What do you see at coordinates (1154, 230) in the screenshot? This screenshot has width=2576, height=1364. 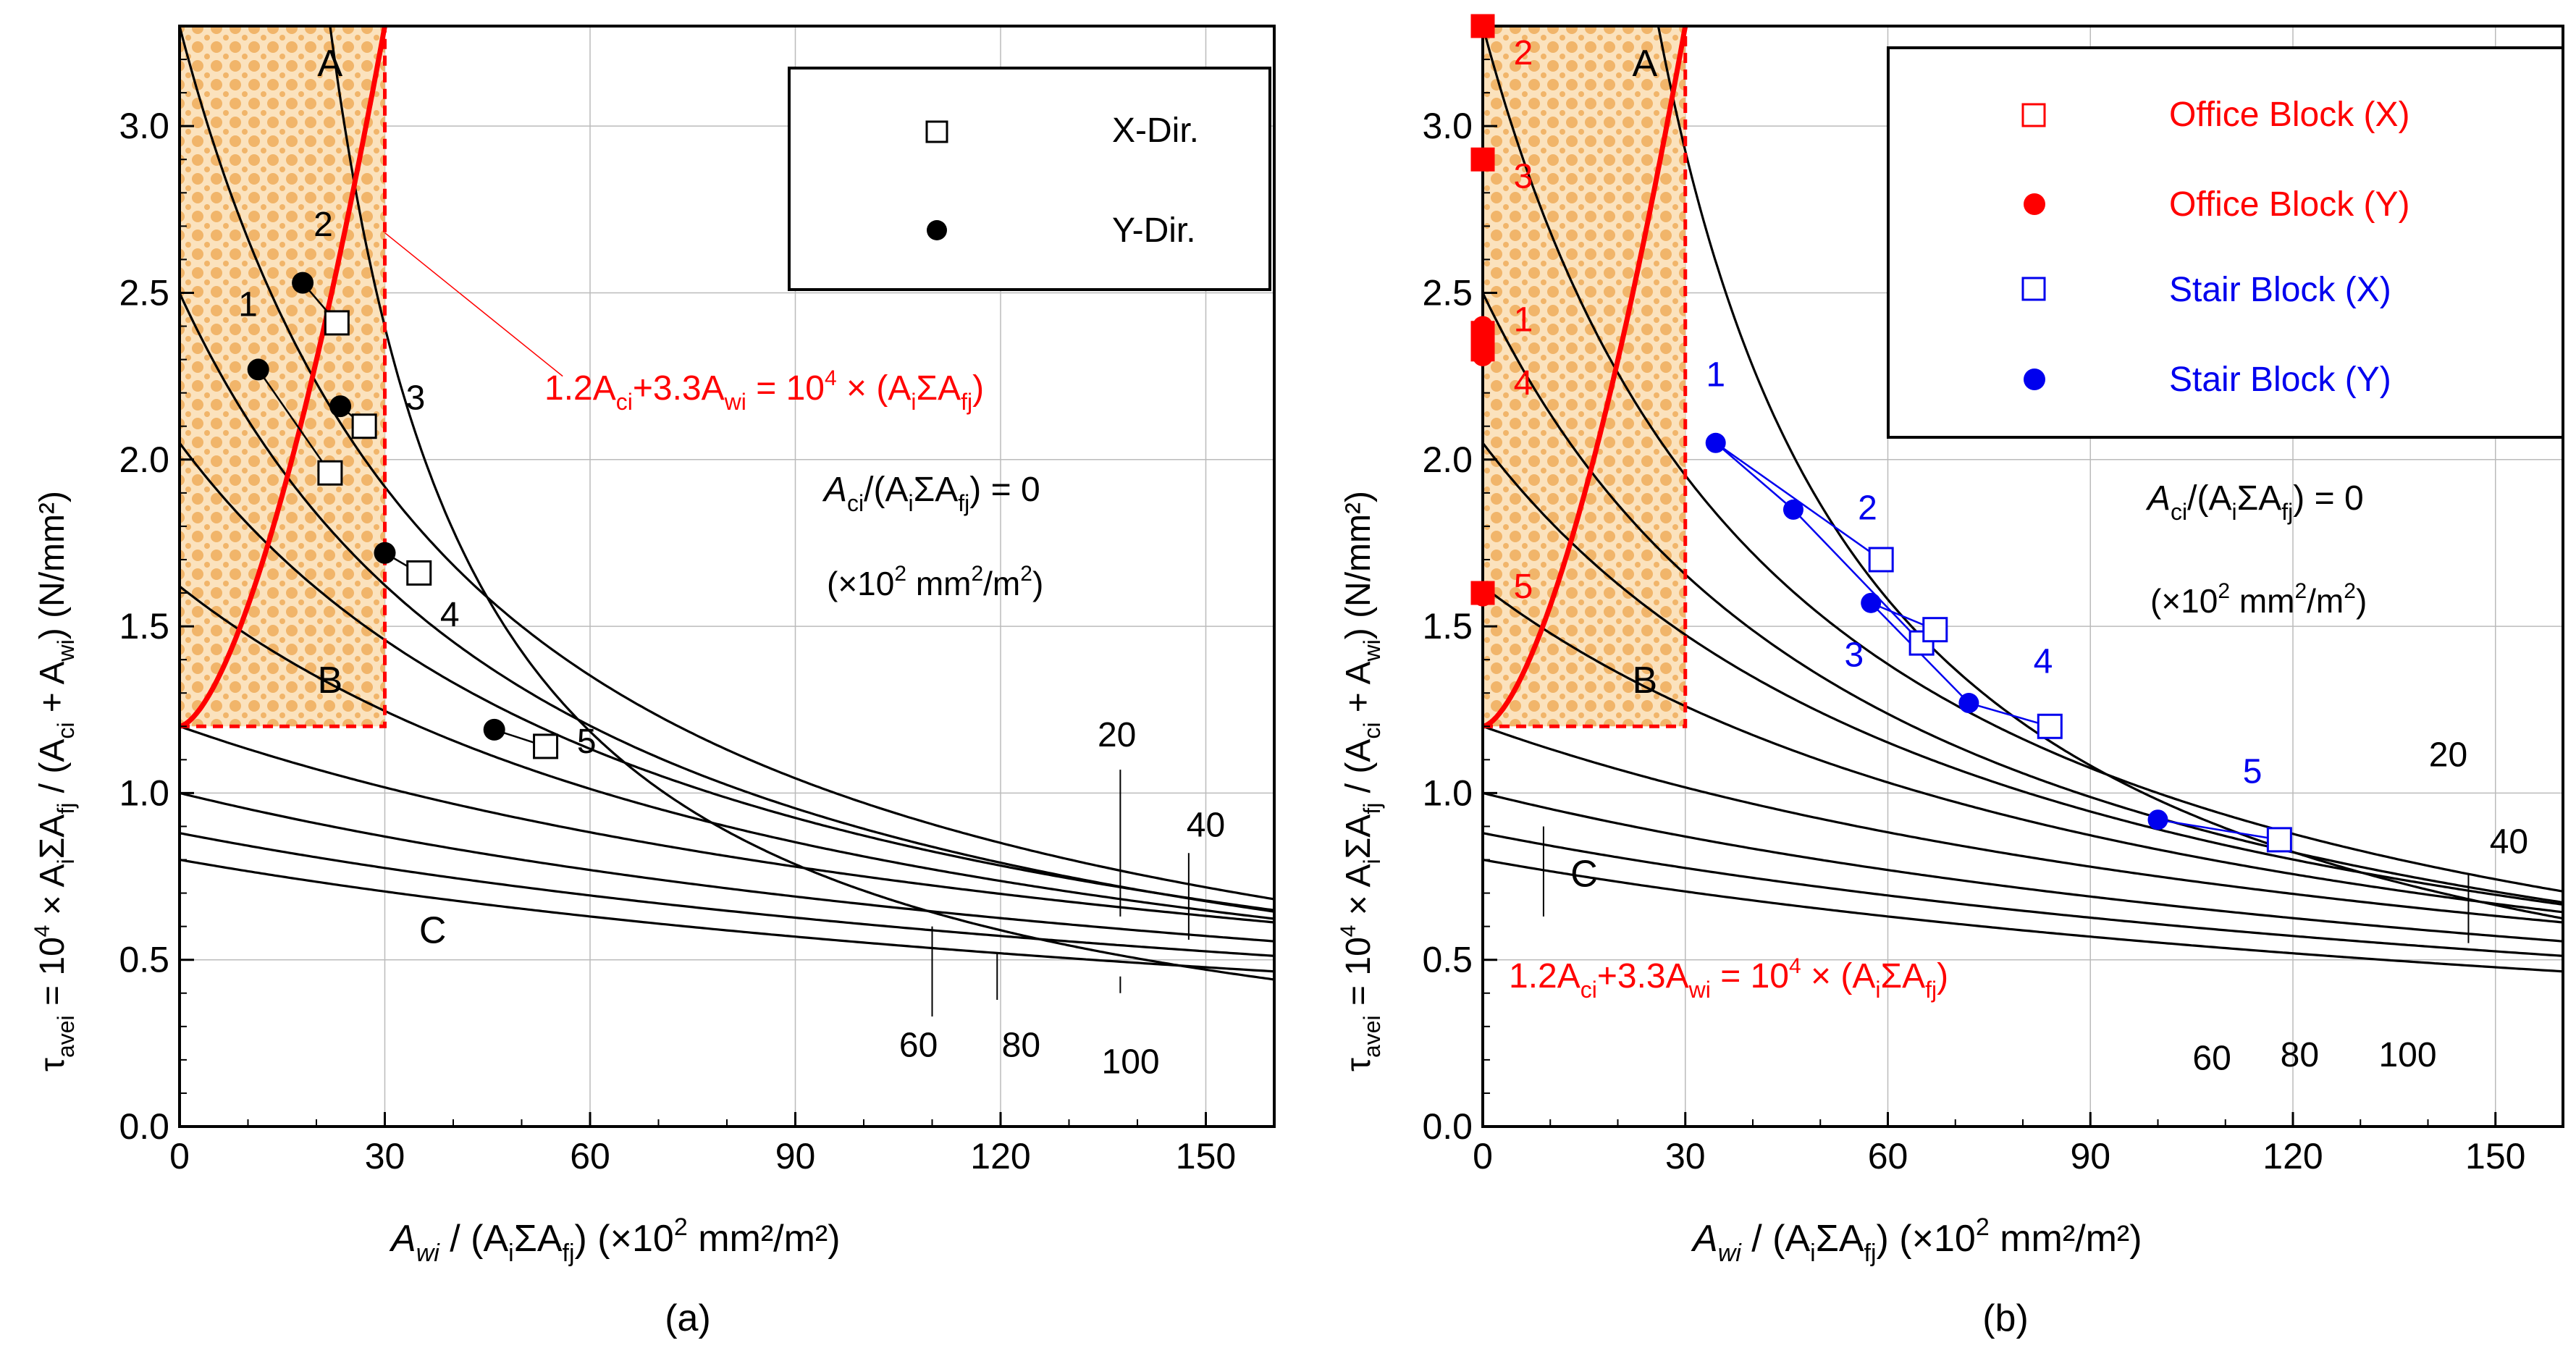 I see `legend-label-y-dir: Y-Dir.` at bounding box center [1154, 230].